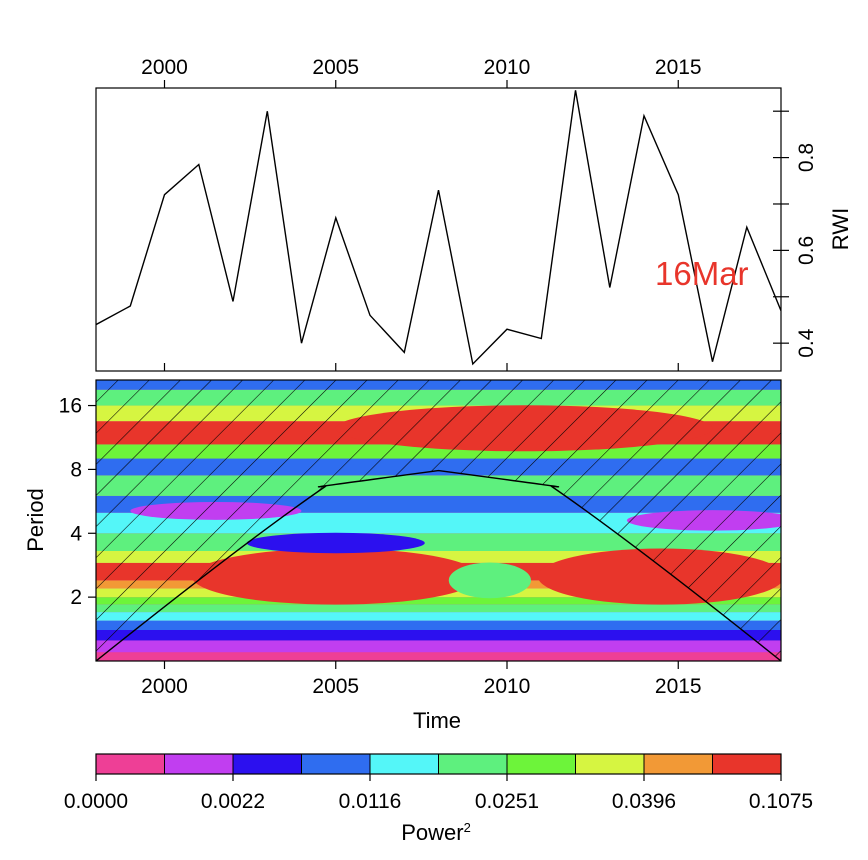 The width and height of the screenshot is (868, 860). What do you see at coordinates (96, 801) in the screenshot?
I see `colorbar-tick-label: 0.0000` at bounding box center [96, 801].